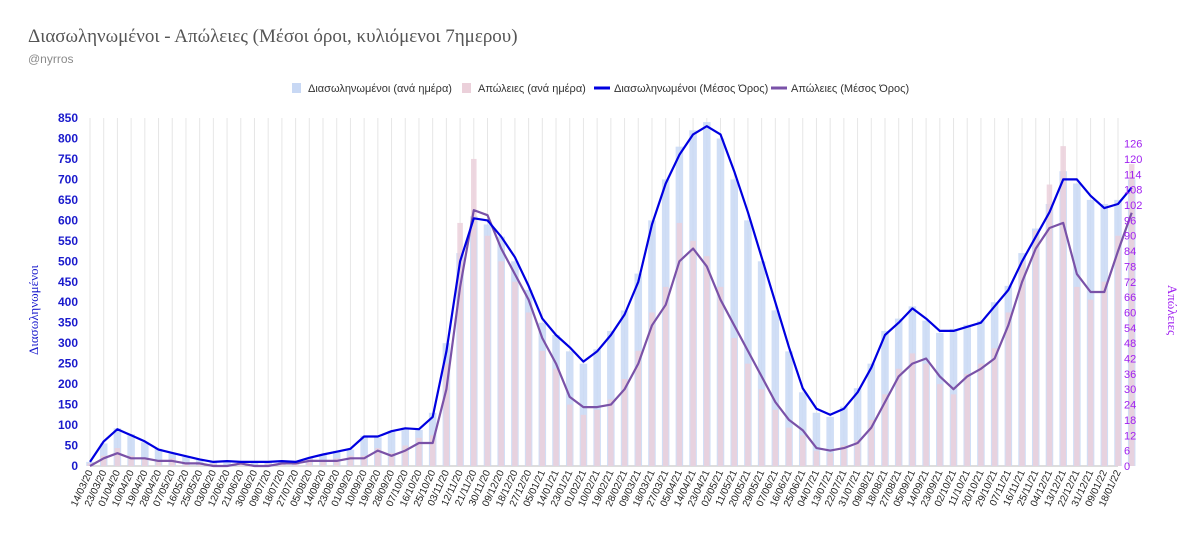 The width and height of the screenshot is (1200, 536). I want to click on y-tick-right: 48, so click(1130, 344).